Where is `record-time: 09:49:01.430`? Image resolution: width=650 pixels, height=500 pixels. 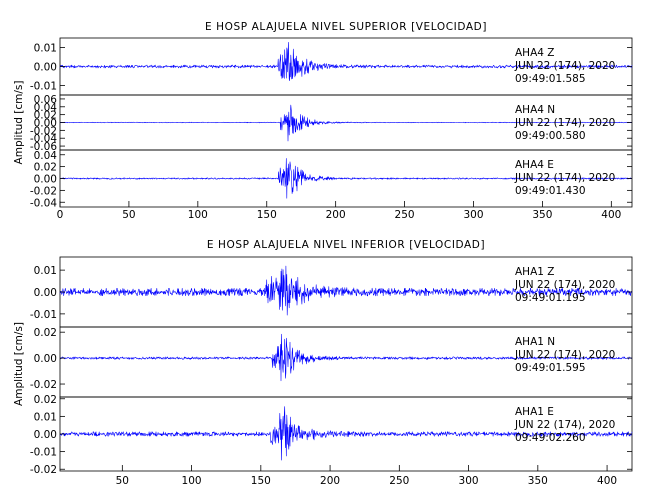
record-time: 09:49:01.430 is located at coordinates (550, 191).